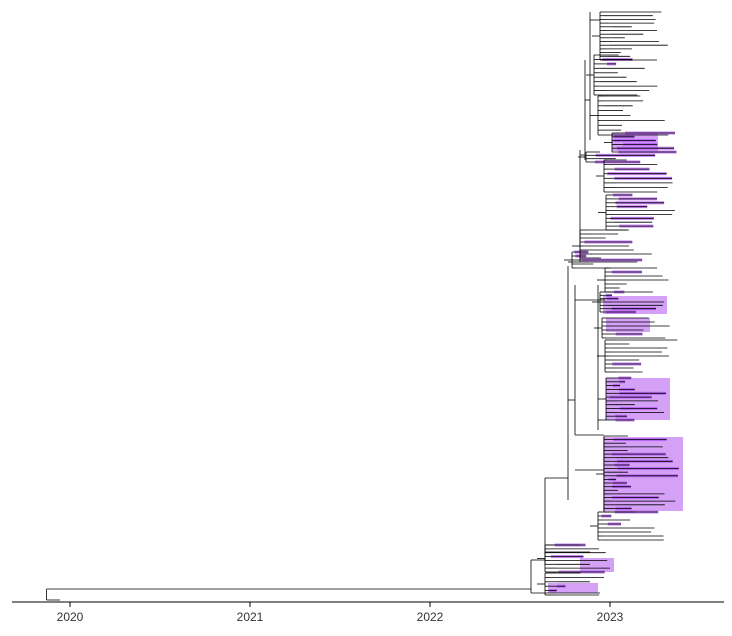 The height and width of the screenshot is (636, 732). What do you see at coordinates (250, 617) in the screenshot?
I see `axis-tick-label-2021: 2021` at bounding box center [250, 617].